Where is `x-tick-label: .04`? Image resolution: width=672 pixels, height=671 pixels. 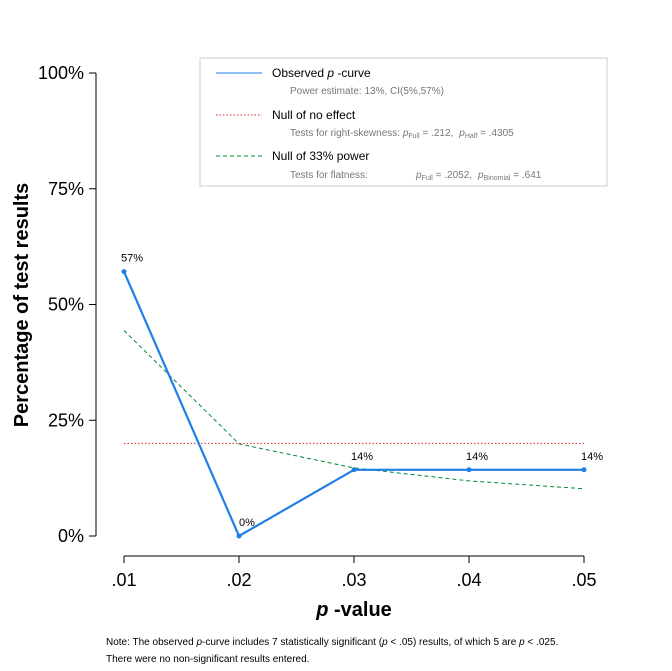 x-tick-label: .04 is located at coordinates (468, 580).